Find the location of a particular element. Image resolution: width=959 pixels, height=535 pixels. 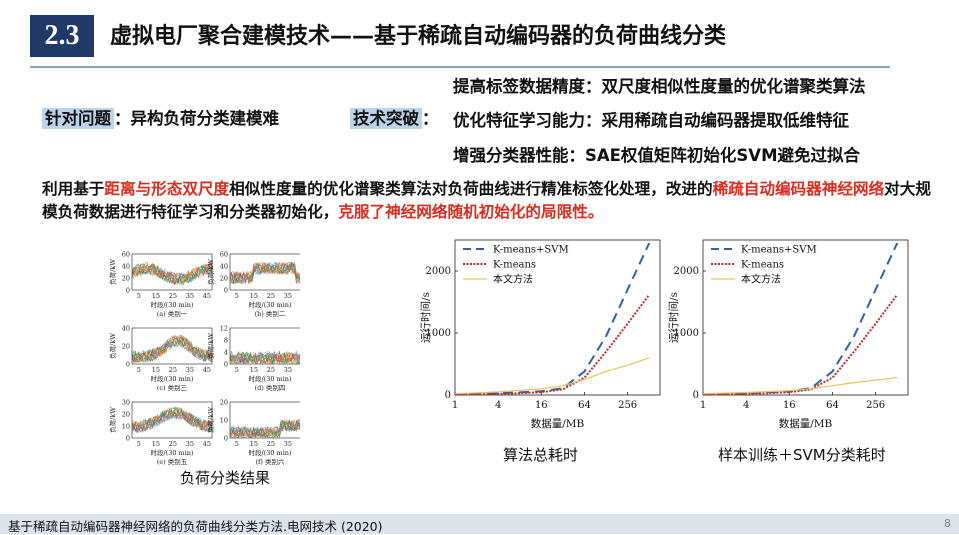

panel-y-tick: 10 is located at coordinates (126, 427).